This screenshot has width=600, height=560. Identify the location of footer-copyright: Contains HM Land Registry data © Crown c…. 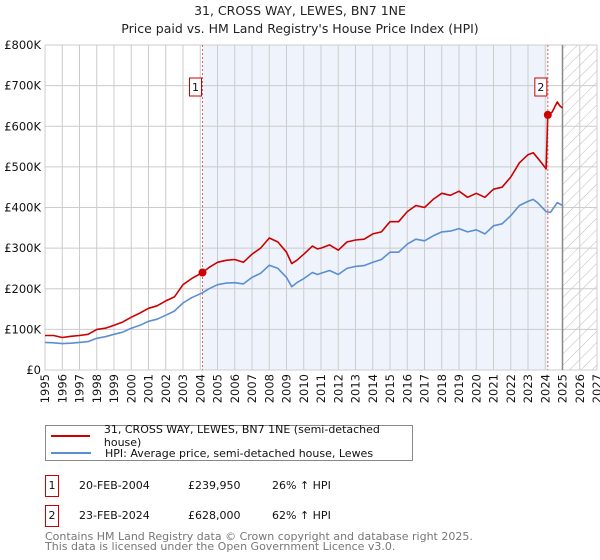
(259, 536).